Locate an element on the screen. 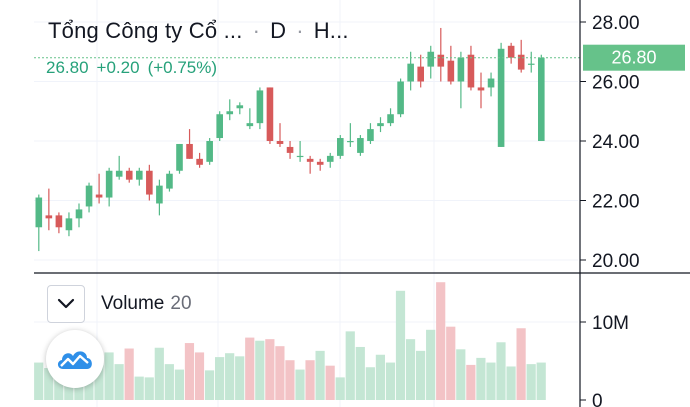 This screenshot has height=407, width=690. price-tick-label: 26.00 is located at coordinates (616, 83).